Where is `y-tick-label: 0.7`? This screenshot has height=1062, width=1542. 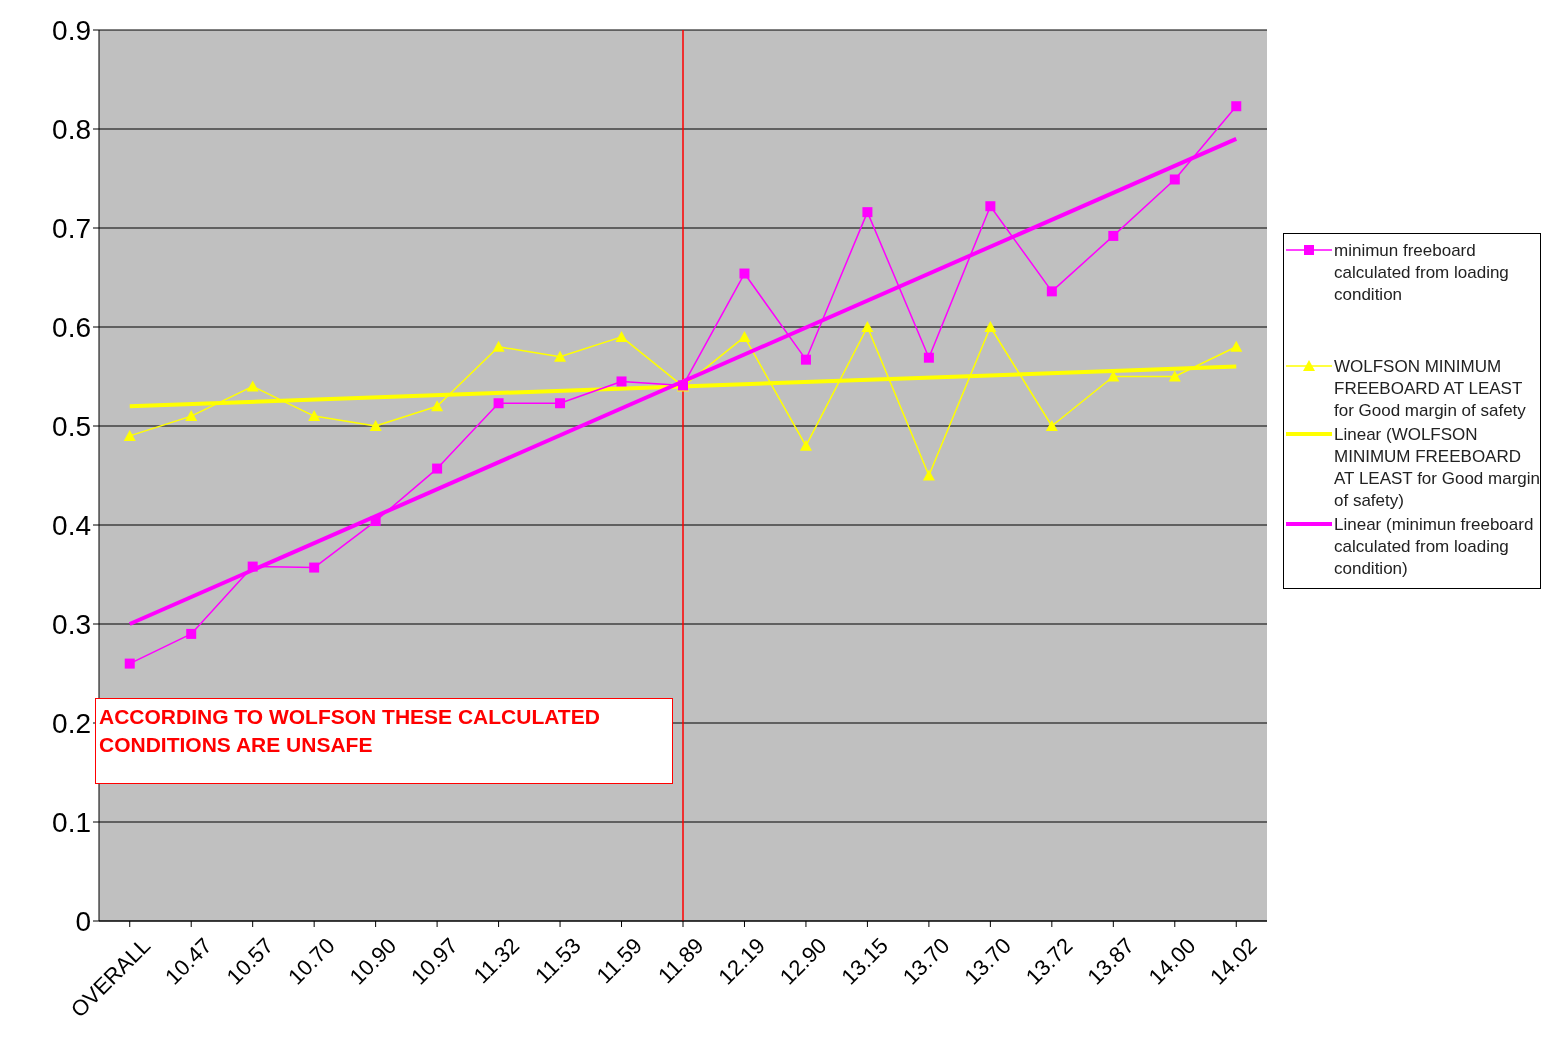
y-tick-label: 0.7 is located at coordinates (71, 228).